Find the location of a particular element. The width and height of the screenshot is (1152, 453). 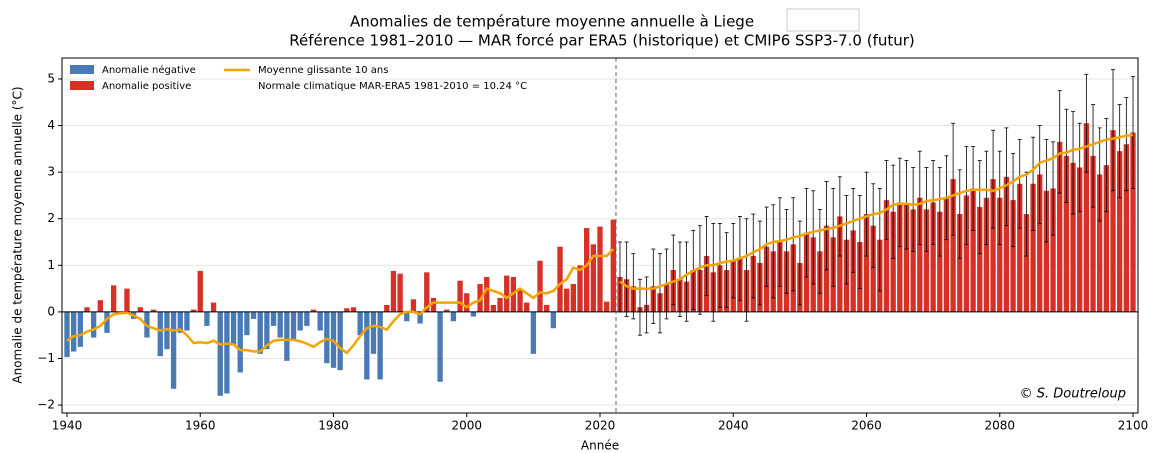

y-tick-label: −1 is located at coordinates (46, 358).